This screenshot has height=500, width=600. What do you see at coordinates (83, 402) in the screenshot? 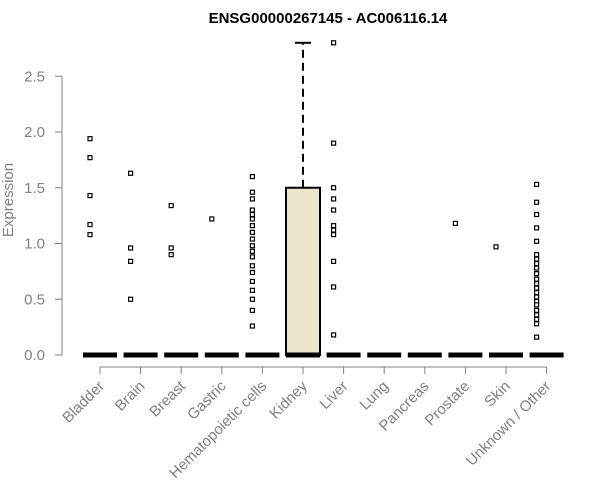
I see `x-category-label: Bladder` at bounding box center [83, 402].